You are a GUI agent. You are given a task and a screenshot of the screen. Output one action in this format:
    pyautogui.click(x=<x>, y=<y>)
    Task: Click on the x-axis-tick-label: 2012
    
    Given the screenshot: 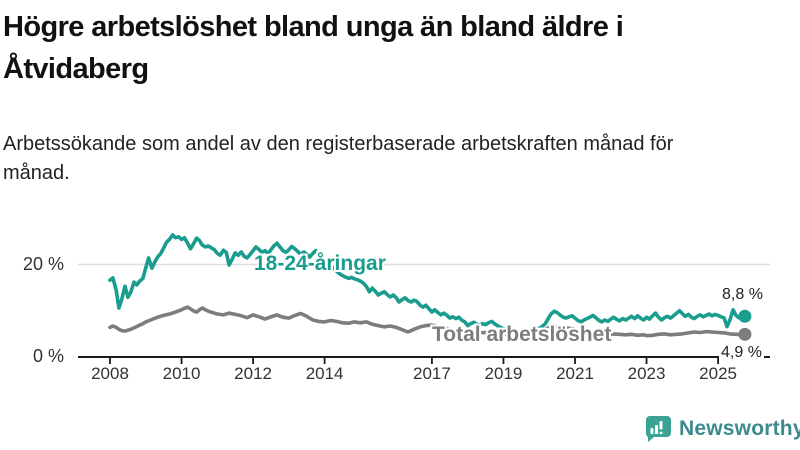 What is the action you would take?
    pyautogui.click(x=253, y=373)
    